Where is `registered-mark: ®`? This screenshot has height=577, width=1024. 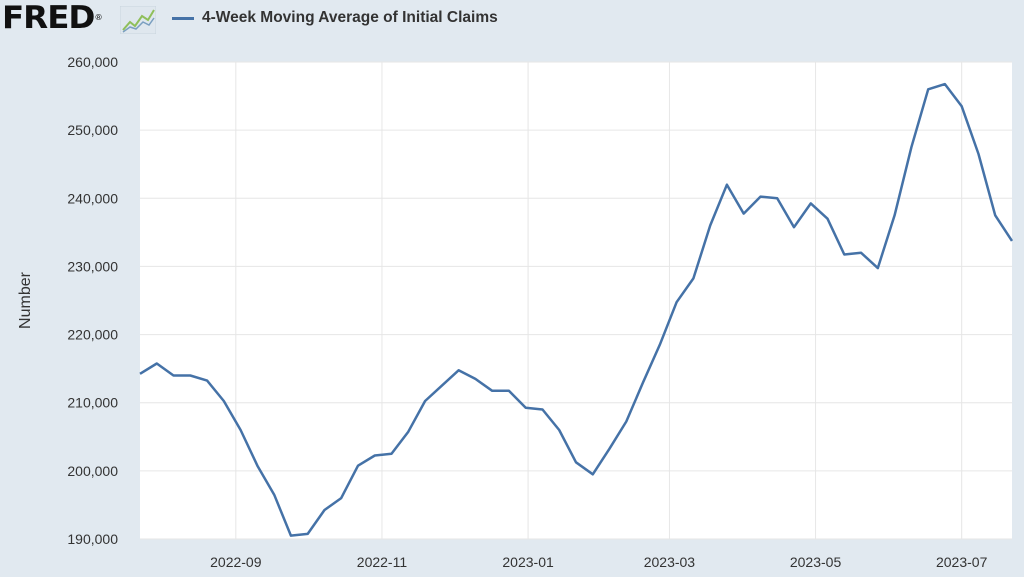
registered-mark: ® is located at coordinates (98, 17).